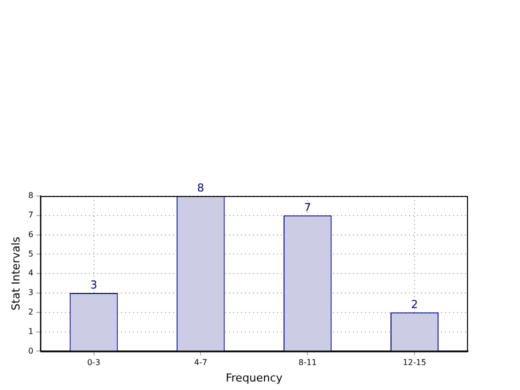 Image resolution: width=520 pixels, height=390 pixels. What do you see at coordinates (308, 207) in the screenshot?
I see `data-label: 7` at bounding box center [308, 207].